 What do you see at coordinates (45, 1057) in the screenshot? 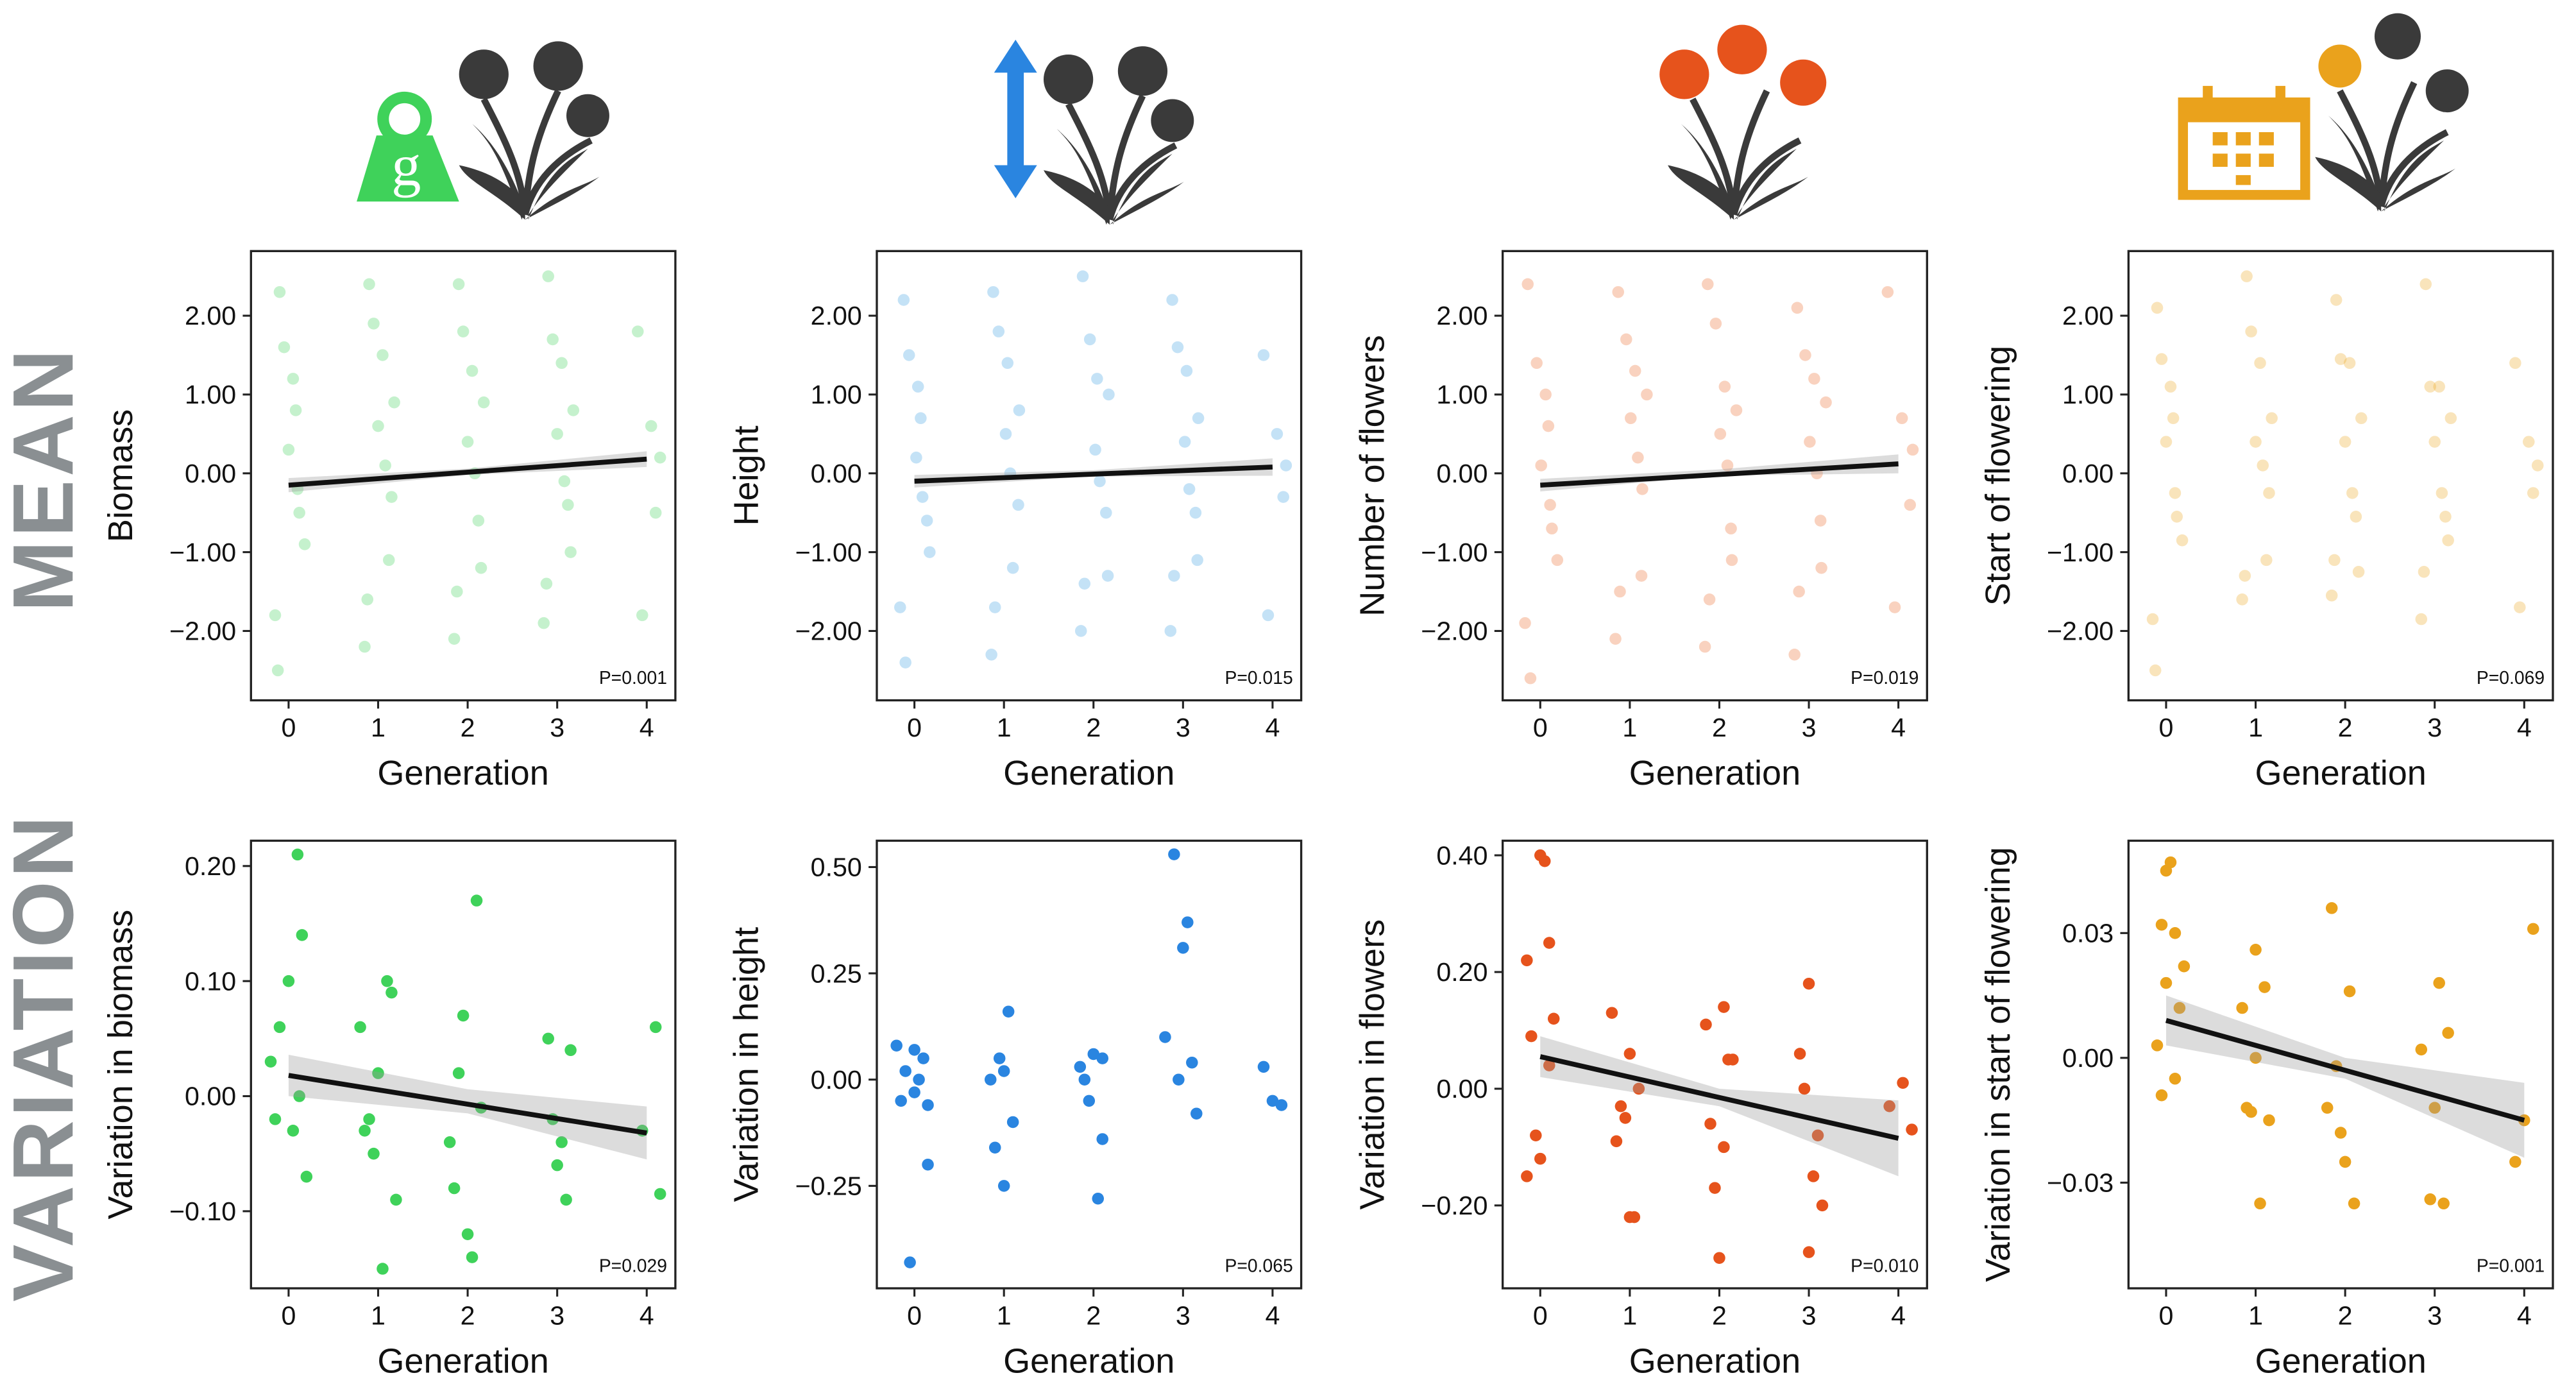
I see `row-label: VARIATION` at bounding box center [45, 1057].